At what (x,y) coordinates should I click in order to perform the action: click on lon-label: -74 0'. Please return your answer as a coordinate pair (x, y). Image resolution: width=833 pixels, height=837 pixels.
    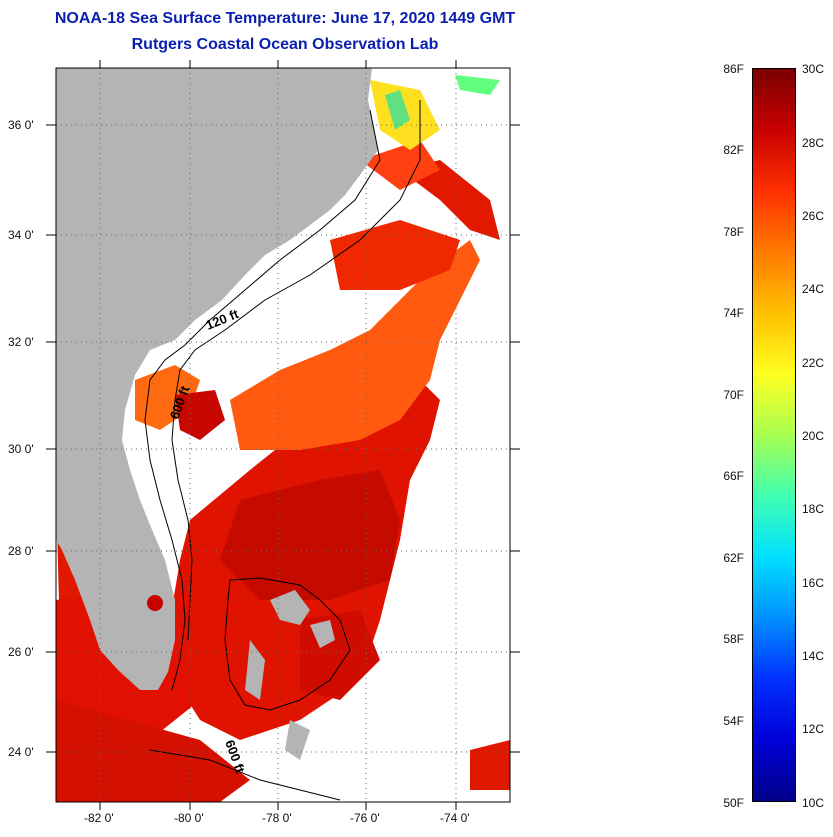
    Looking at the image, I should click on (455, 818).